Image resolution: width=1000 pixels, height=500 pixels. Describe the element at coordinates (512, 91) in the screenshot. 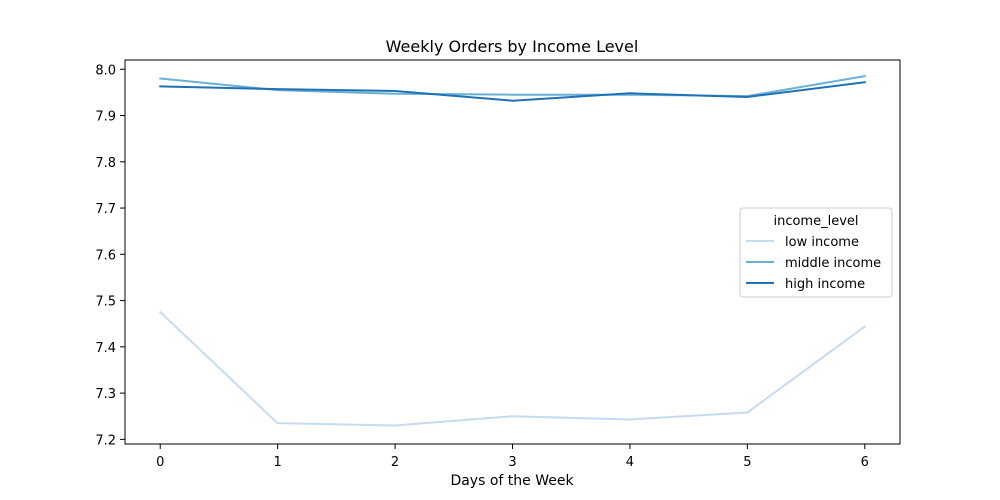

I see `series-line-high-income` at that location.